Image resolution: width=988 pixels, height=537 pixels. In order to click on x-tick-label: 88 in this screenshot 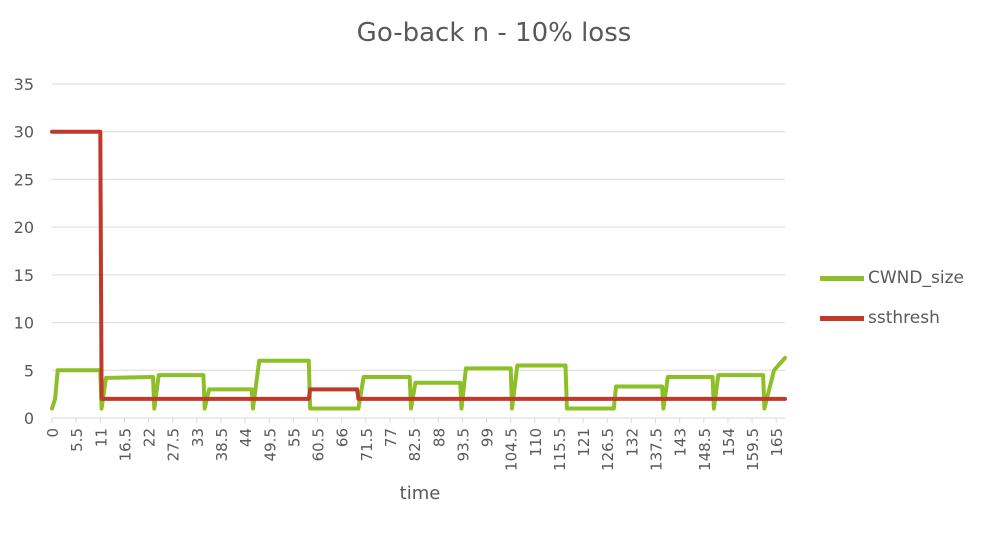, I will do `click(439, 437)`.